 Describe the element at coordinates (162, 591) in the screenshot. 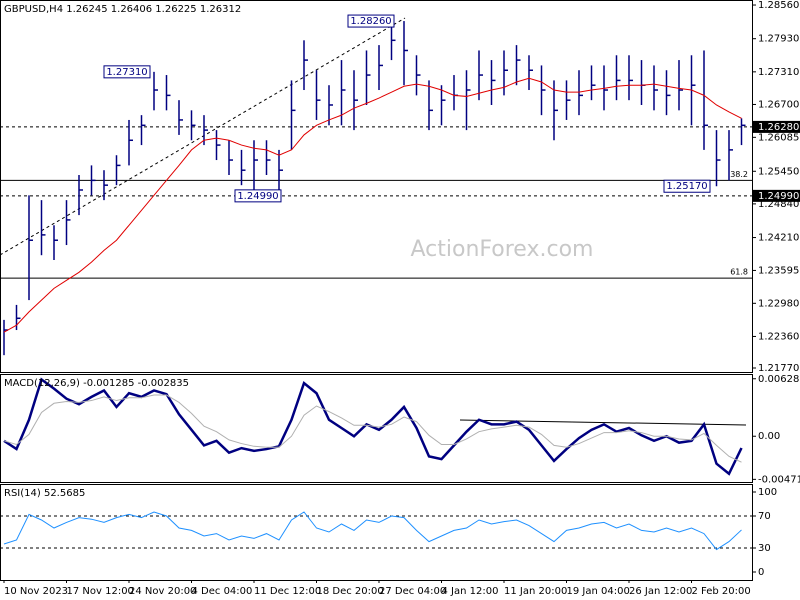

I see `x-tick-label: 24 Nov 20:00` at that location.